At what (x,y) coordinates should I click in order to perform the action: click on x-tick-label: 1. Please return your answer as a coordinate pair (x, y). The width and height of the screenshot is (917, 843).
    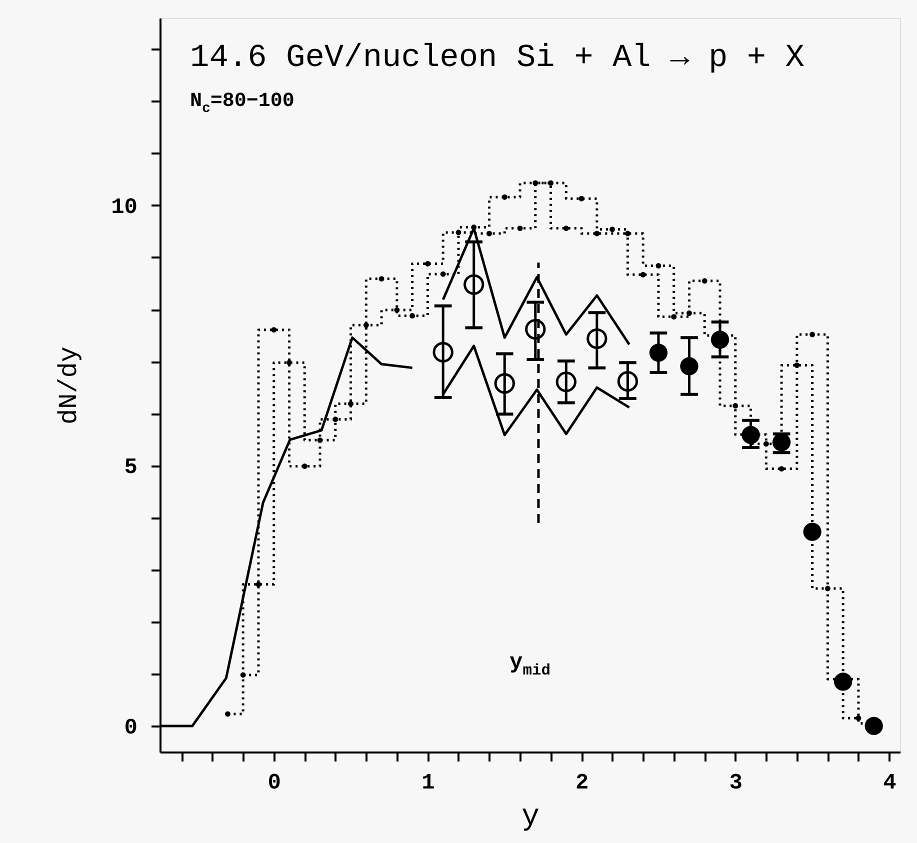
    Looking at the image, I should click on (428, 783).